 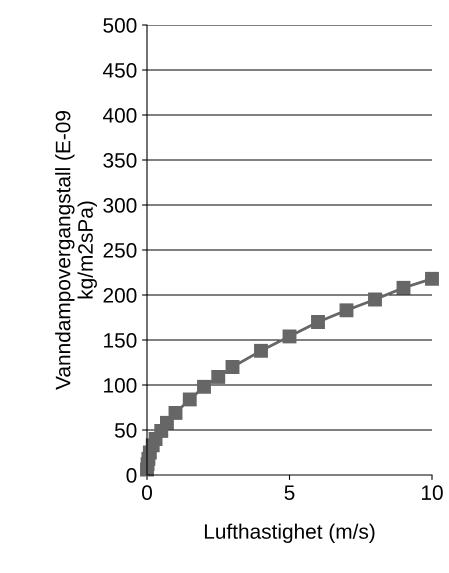 I want to click on x-tick-label: 10, so click(x=432, y=492).